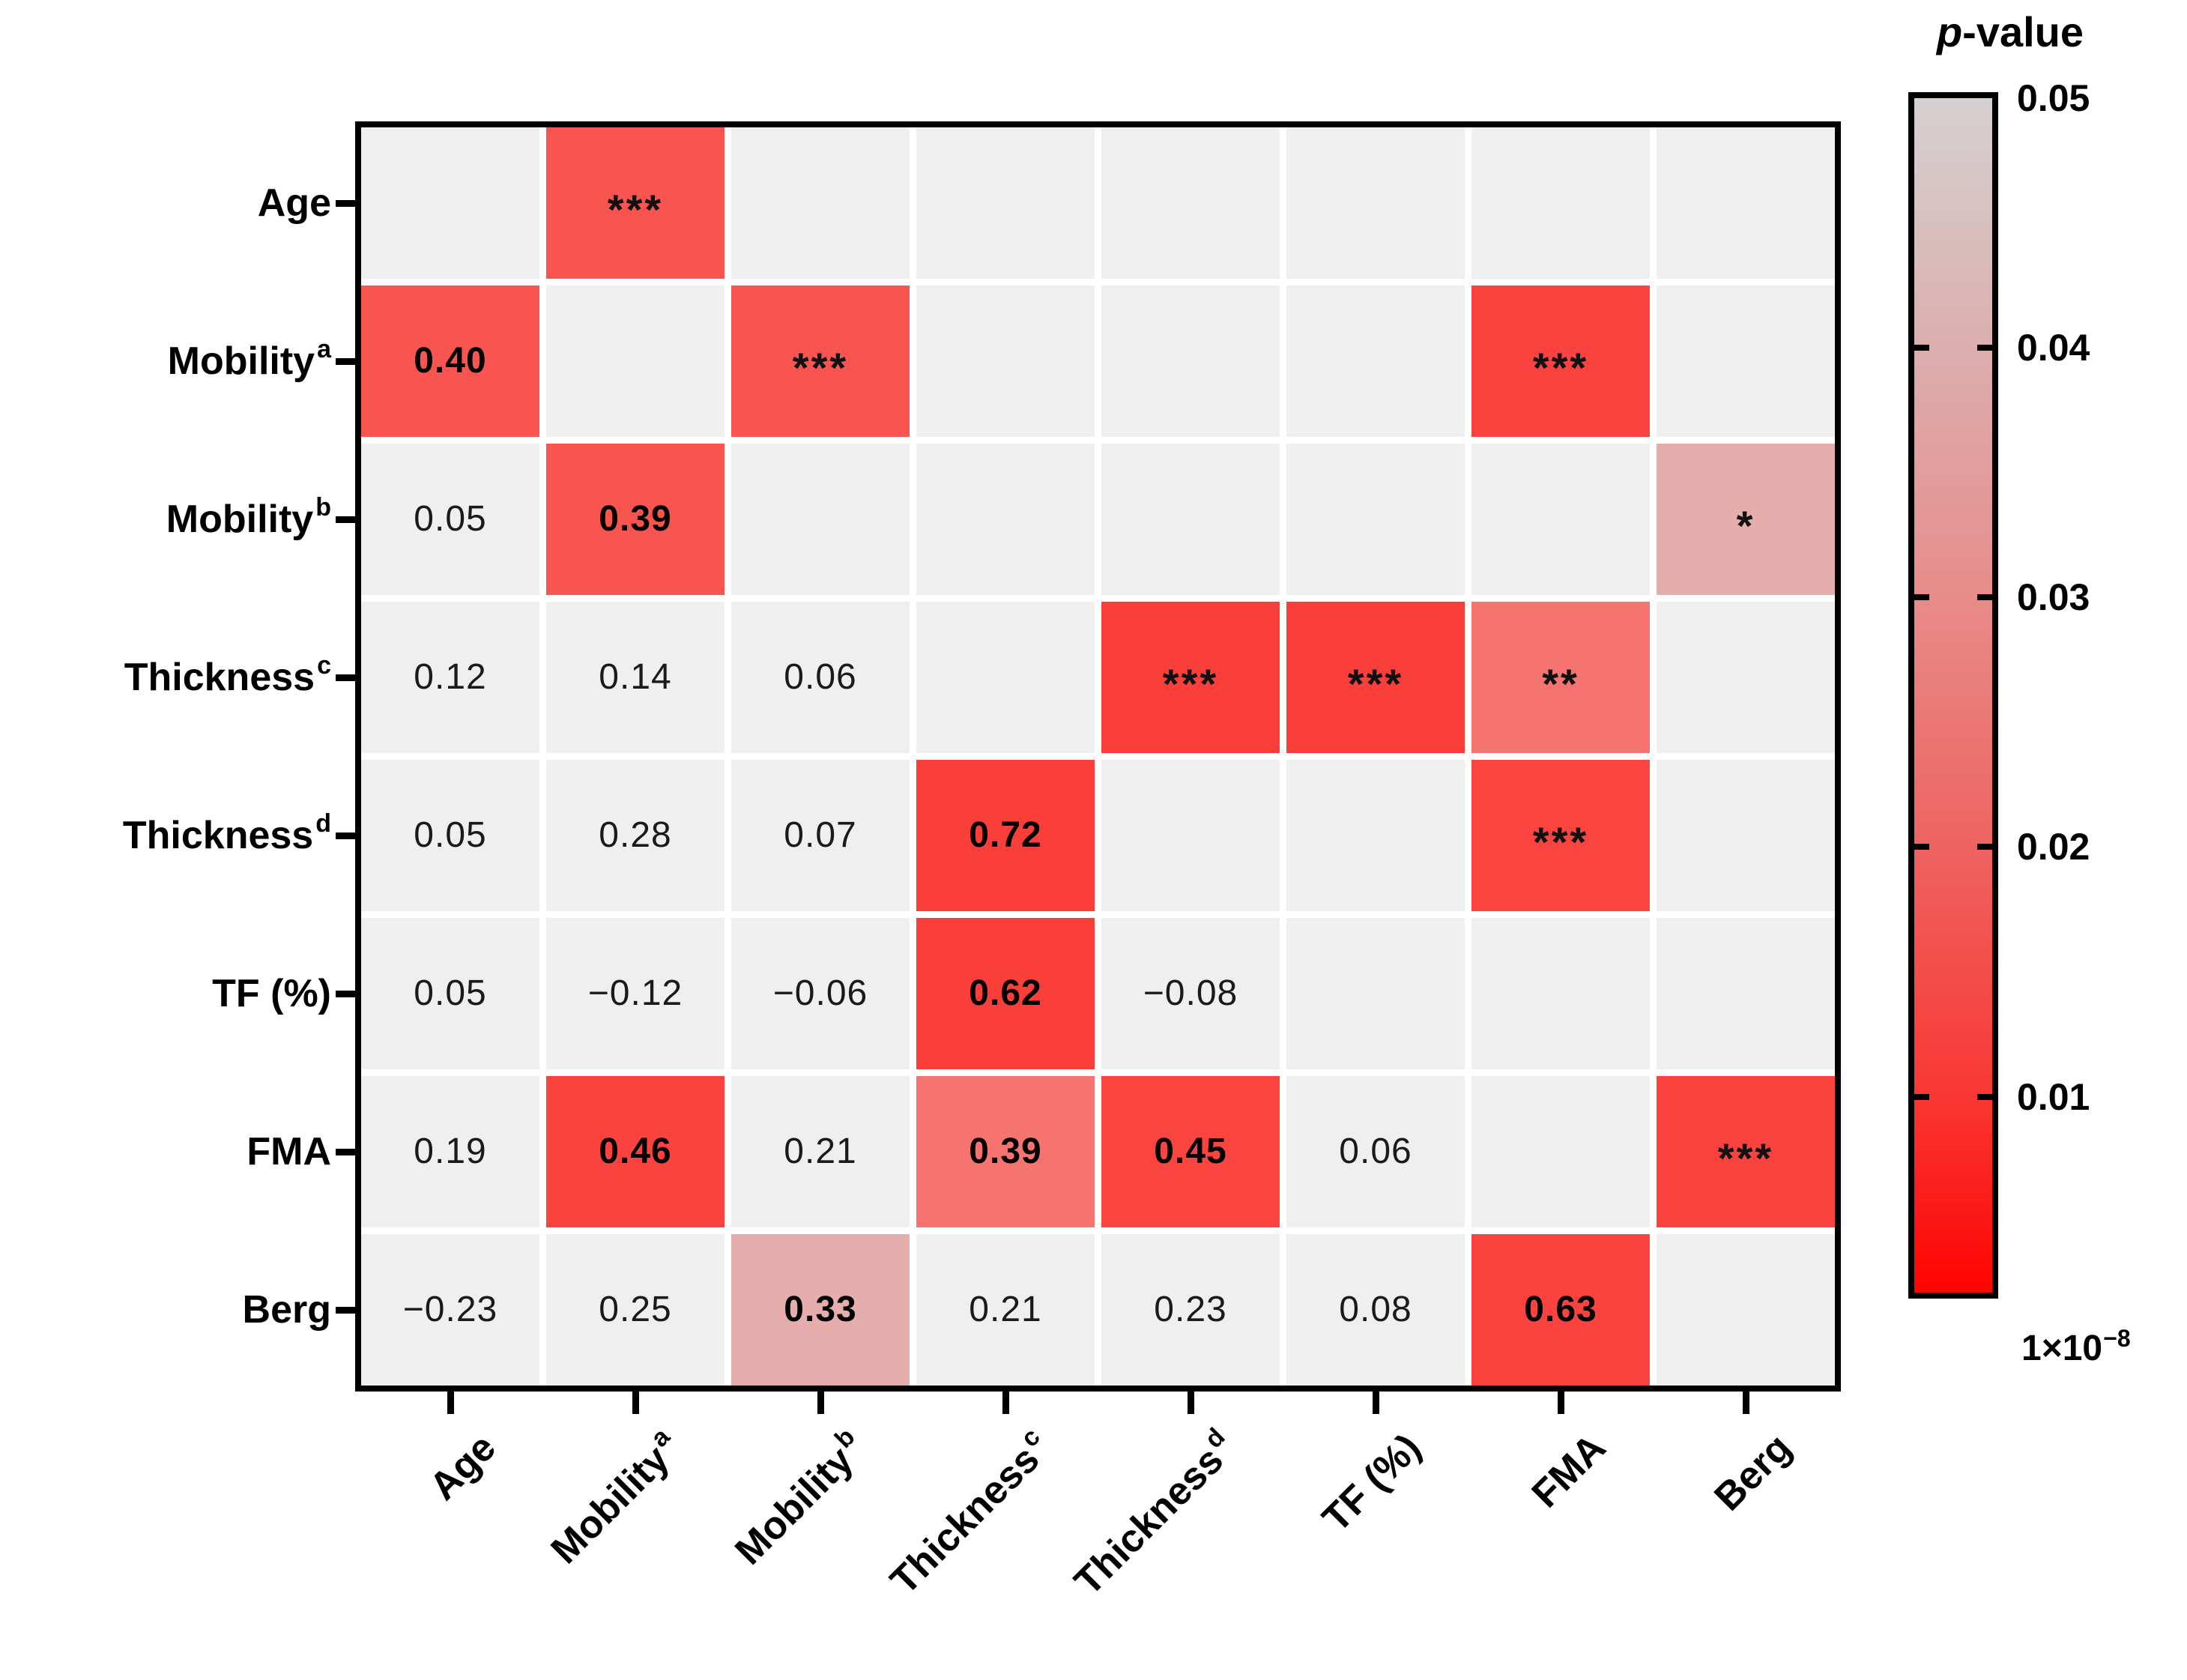 This screenshot has height=1680, width=2187. What do you see at coordinates (2053, 597) in the screenshot?
I see `colorbar-tick-label: 0.03` at bounding box center [2053, 597].